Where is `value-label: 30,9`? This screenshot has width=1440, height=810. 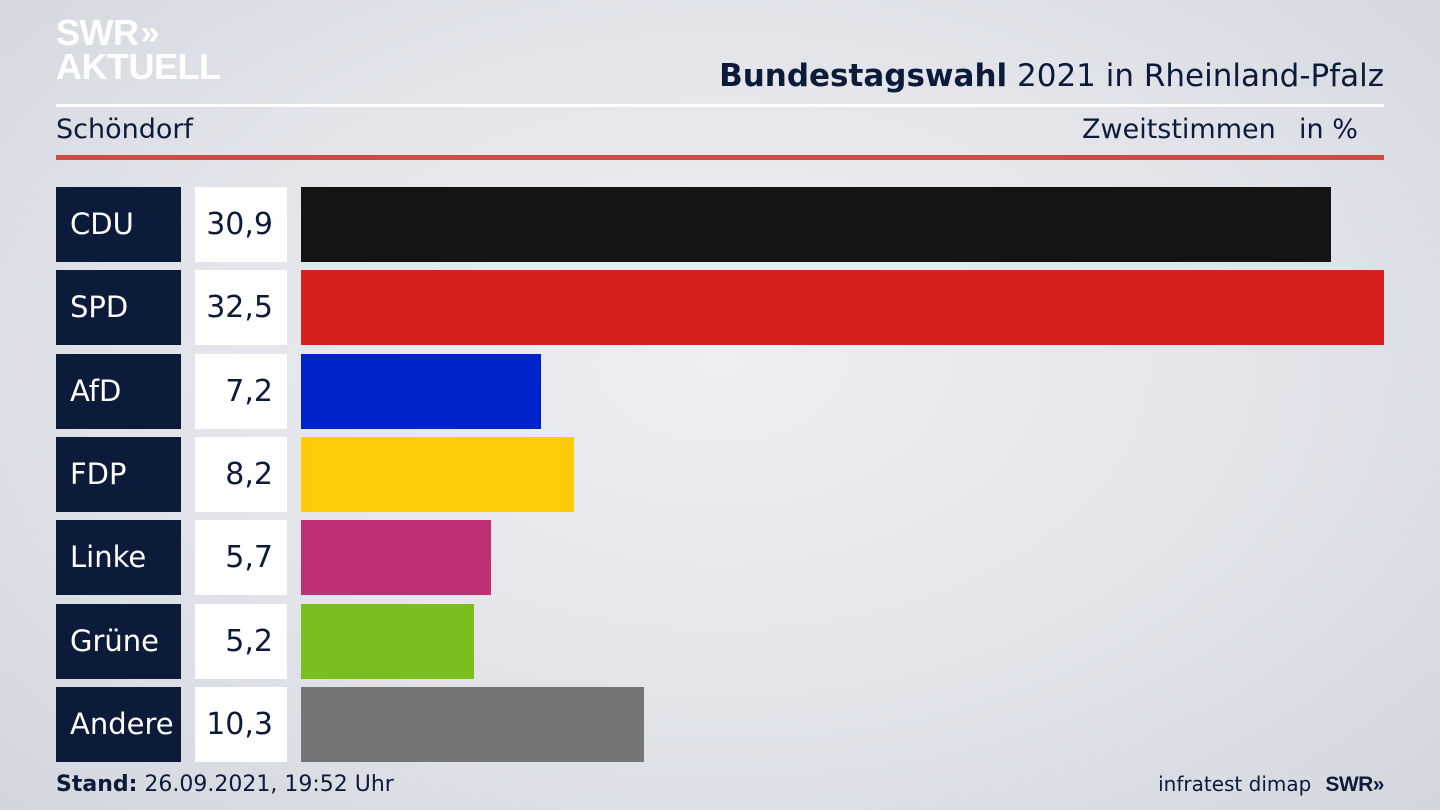
value-label: 30,9 is located at coordinates (241, 224).